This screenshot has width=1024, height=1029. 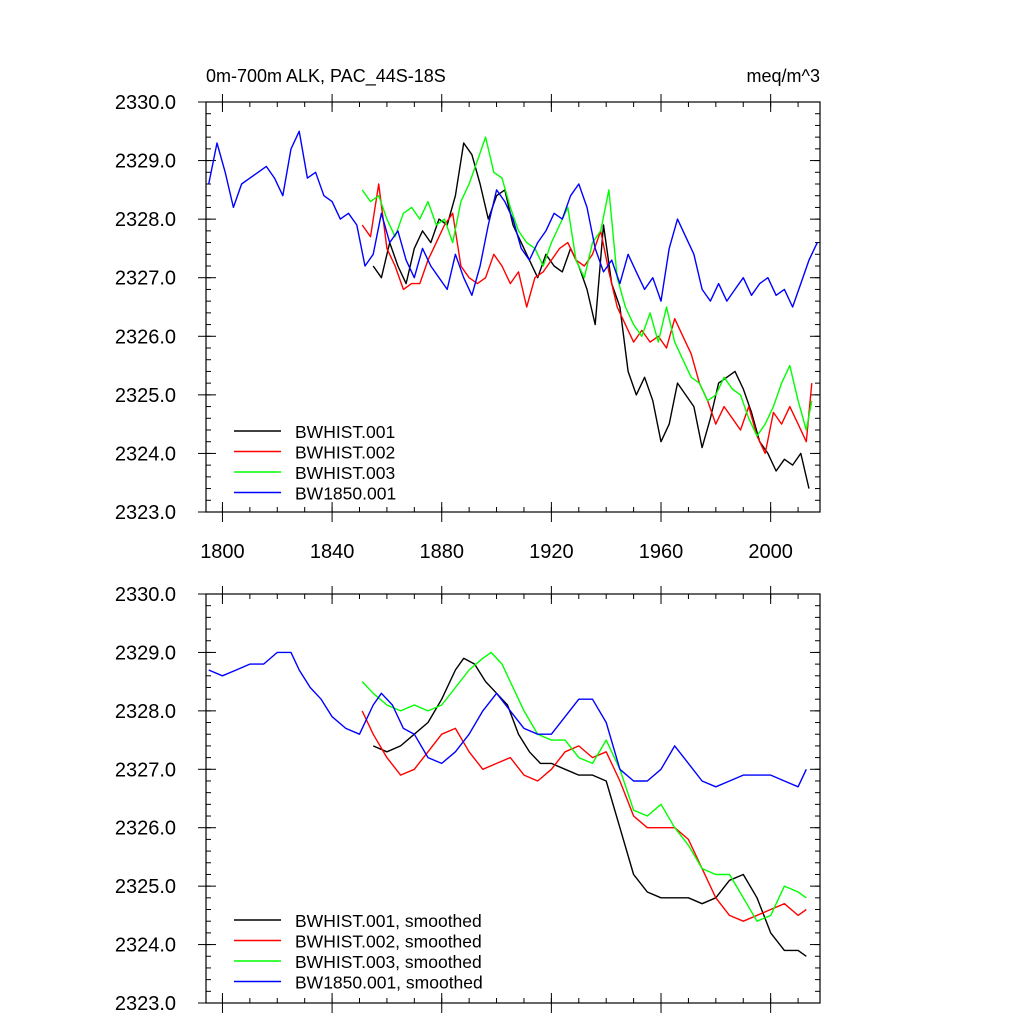 I want to click on top-x-tick-label: 1880, so click(x=441, y=552).